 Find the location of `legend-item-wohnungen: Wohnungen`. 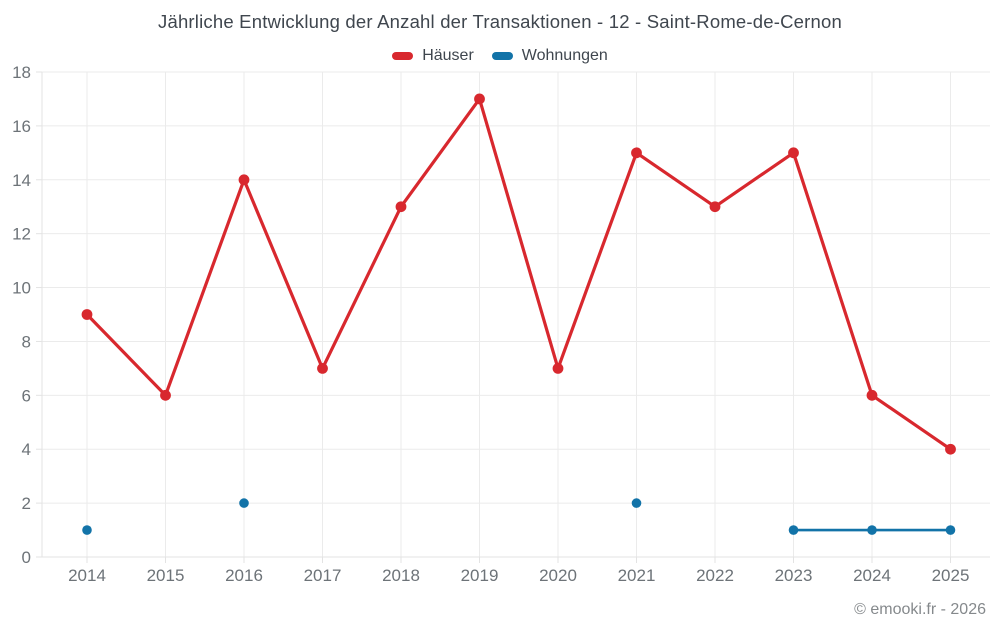

legend-item-wohnungen: Wohnungen is located at coordinates (549, 56).